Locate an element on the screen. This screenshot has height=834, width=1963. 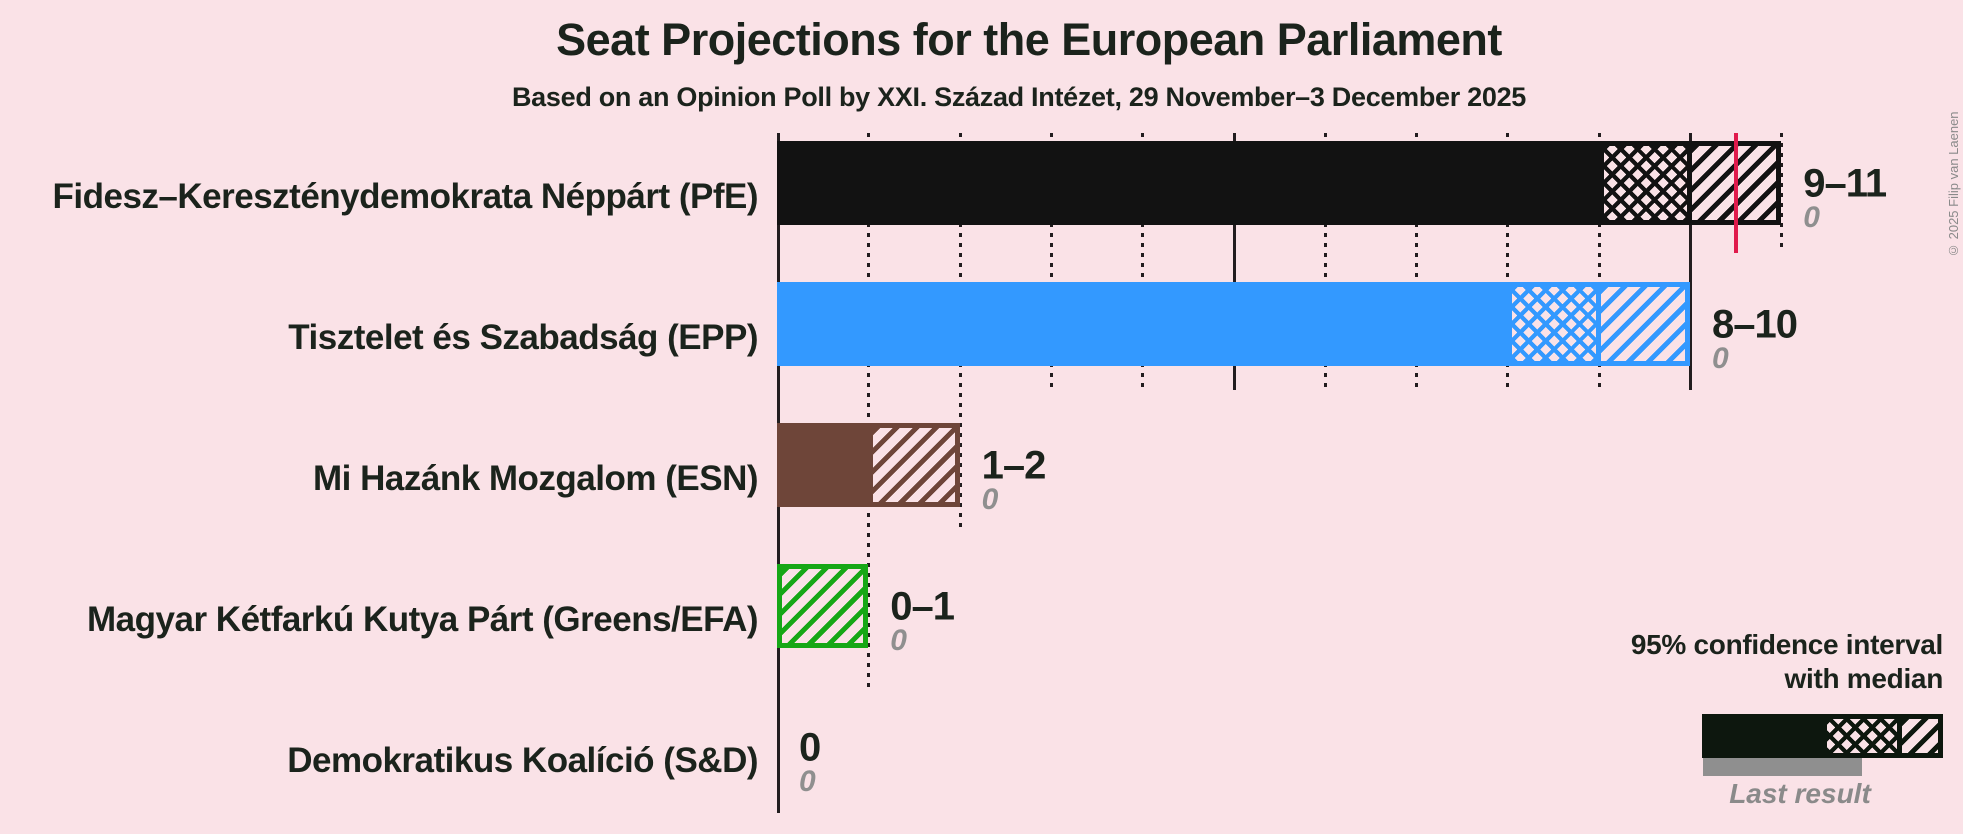
party-label: Mi Hazánk Mozgalom (ESN) is located at coordinates (535, 478).